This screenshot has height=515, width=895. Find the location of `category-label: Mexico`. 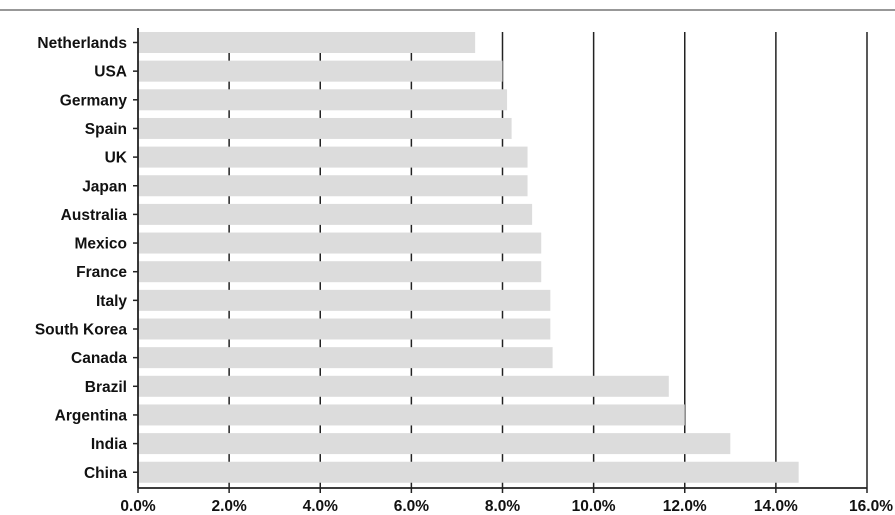

category-label: Mexico is located at coordinates (100, 244).